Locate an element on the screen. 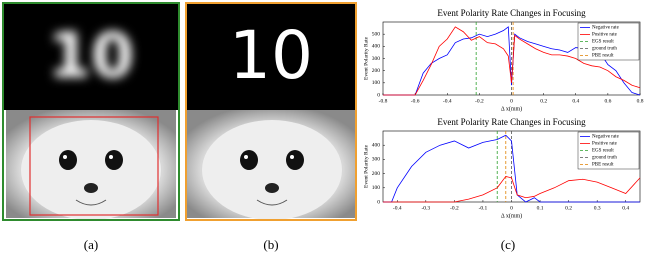 The image size is (654, 261). blurred-image is located at coordinates (91, 57).